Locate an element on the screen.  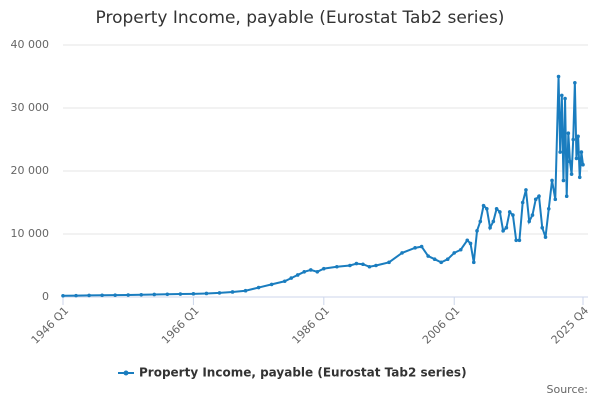
y-tick-label: 0 is located at coordinates (45, 296).